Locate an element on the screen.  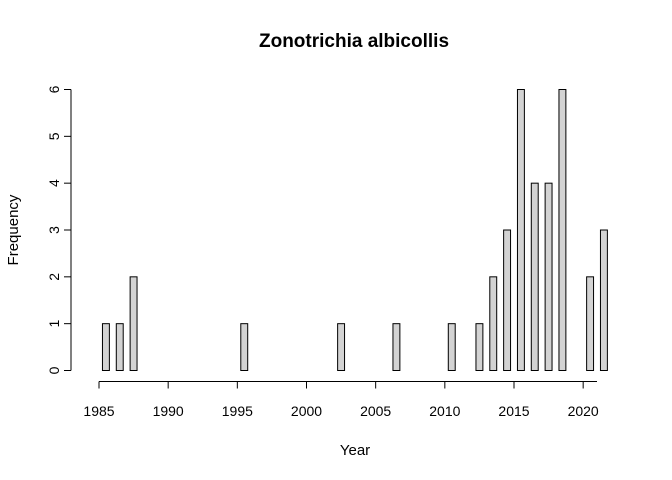
bar-2020 is located at coordinates (590, 323).